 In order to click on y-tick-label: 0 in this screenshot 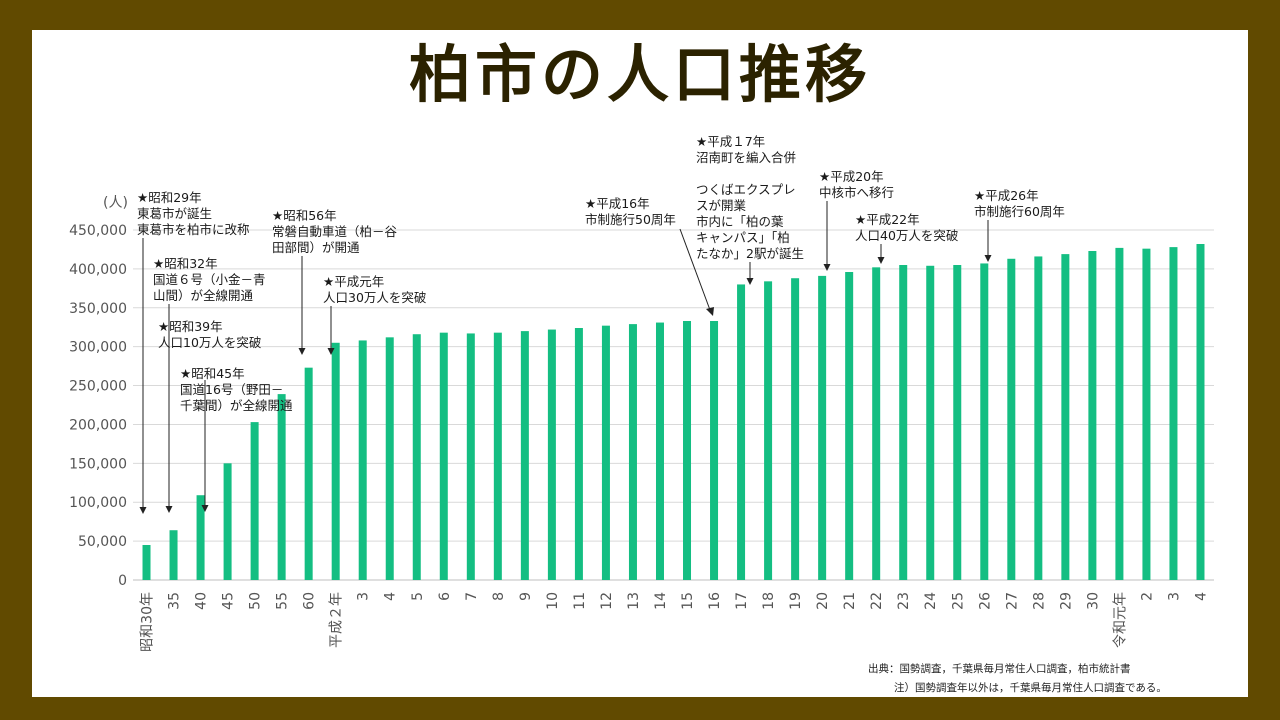, I will do `click(122, 581)`.